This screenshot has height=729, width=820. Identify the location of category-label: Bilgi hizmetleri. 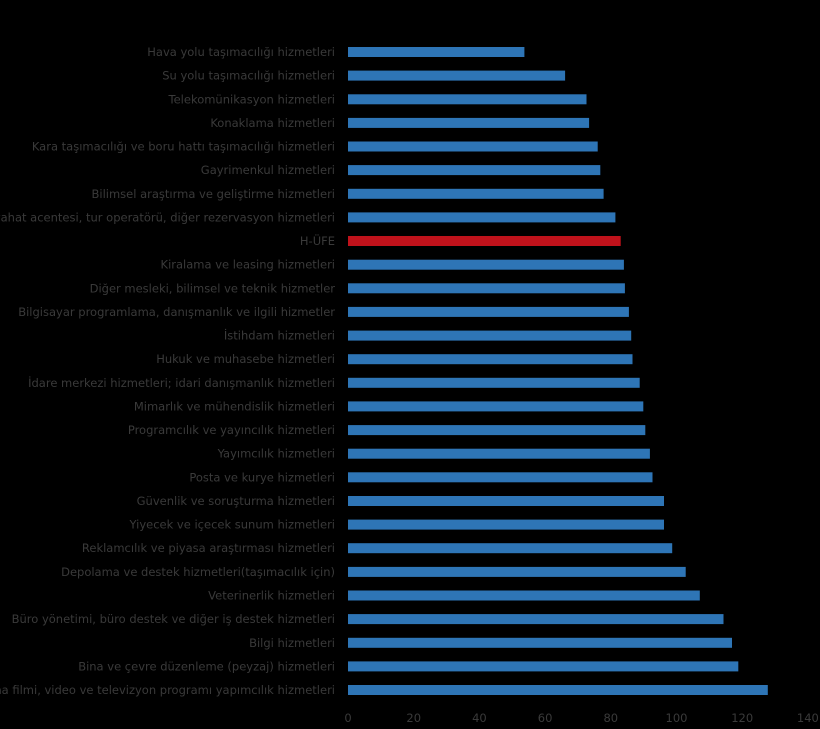
(292, 643).